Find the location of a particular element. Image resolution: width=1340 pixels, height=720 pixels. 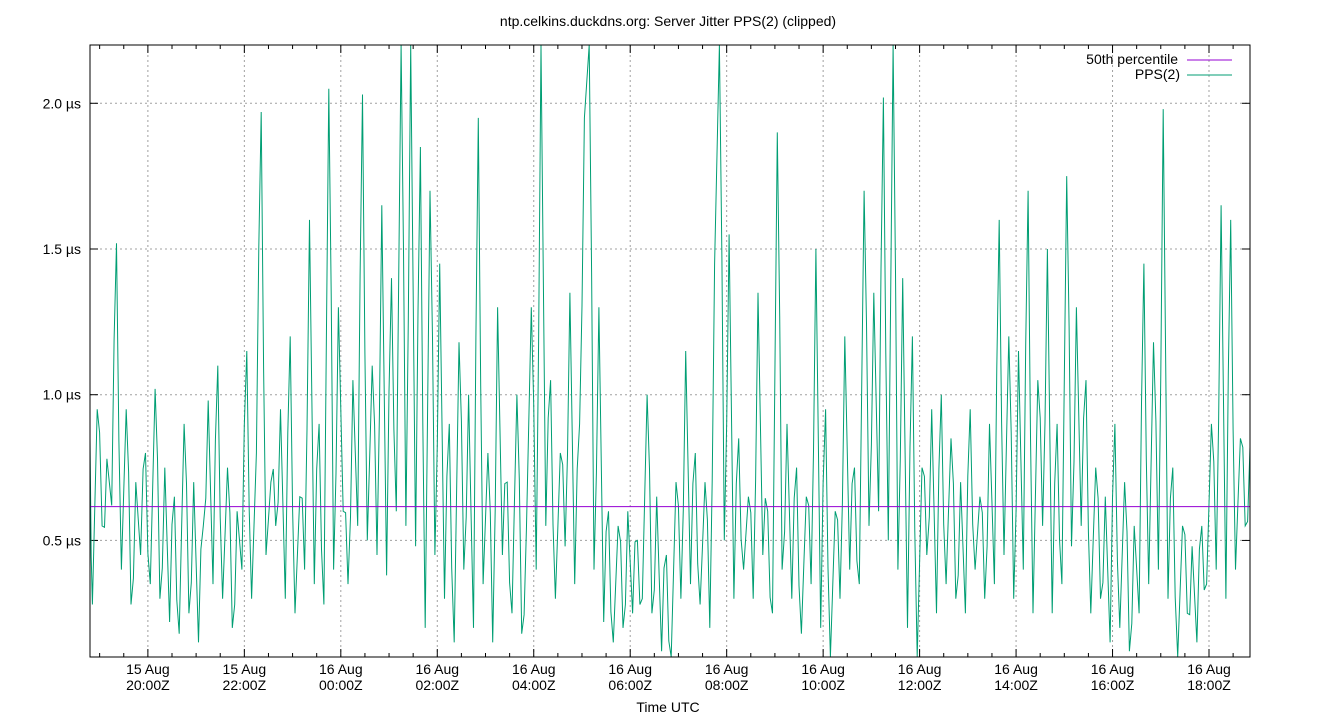

y-tick-label: 1.5 µs is located at coordinates (62, 249).